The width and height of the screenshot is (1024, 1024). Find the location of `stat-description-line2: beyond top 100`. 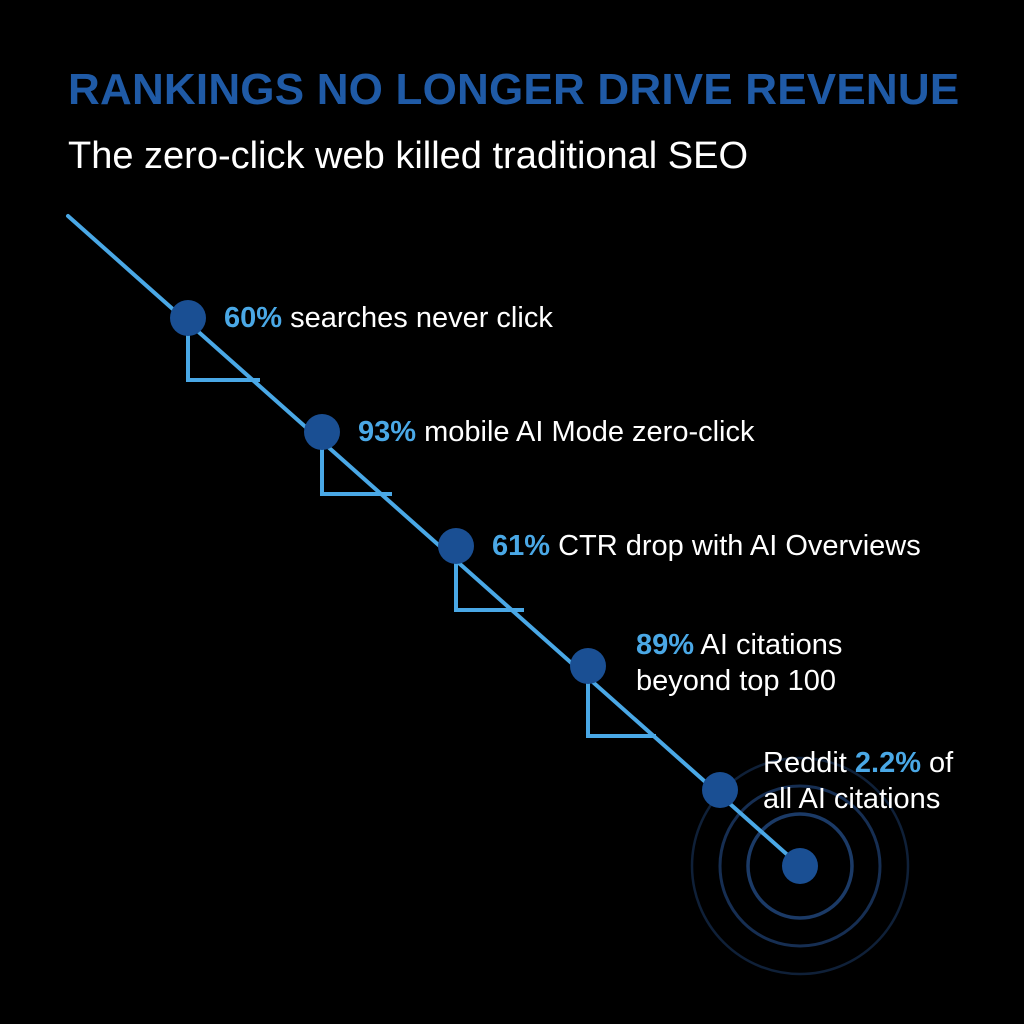

stat-description-line2: beyond top 100 is located at coordinates (736, 681).